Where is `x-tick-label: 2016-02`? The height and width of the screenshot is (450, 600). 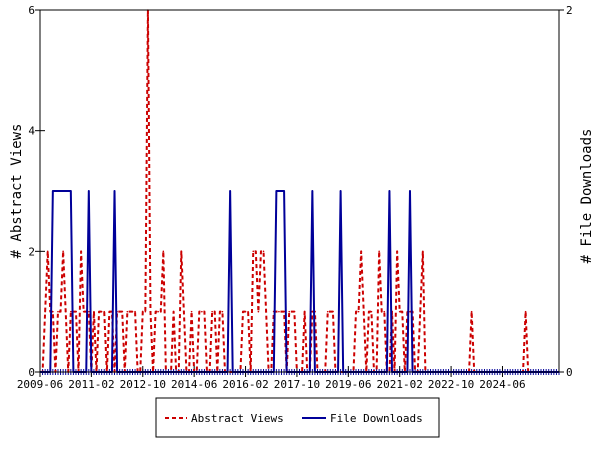 x-tick-label: 2016-02 is located at coordinates (245, 384).